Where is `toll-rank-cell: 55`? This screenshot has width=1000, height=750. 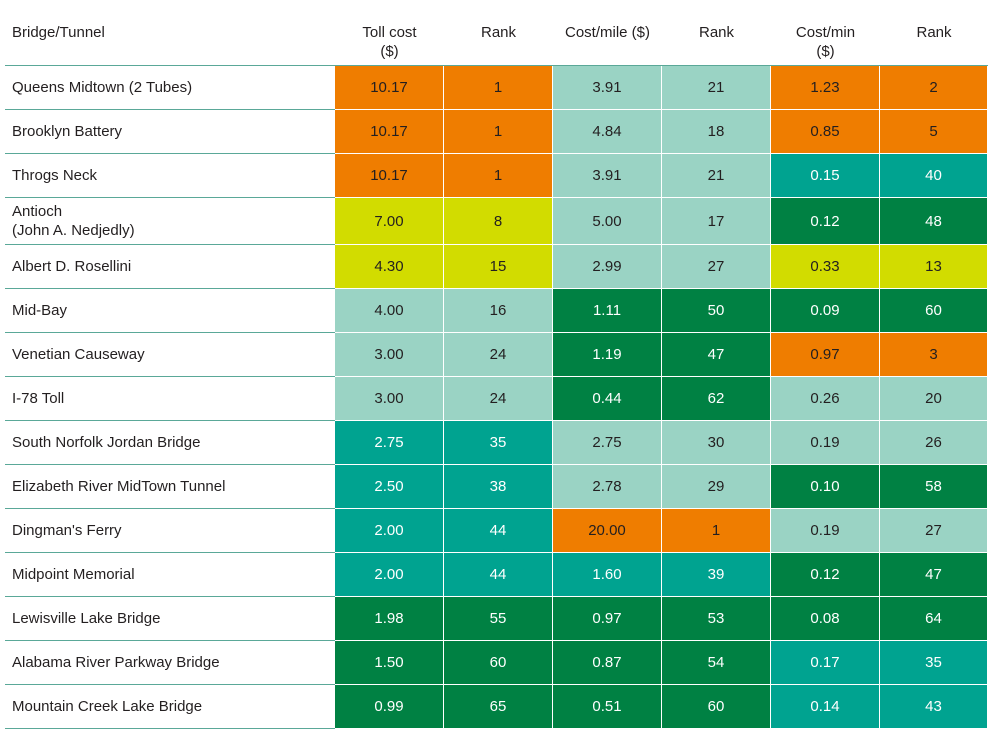 toll-rank-cell: 55 is located at coordinates (498, 619).